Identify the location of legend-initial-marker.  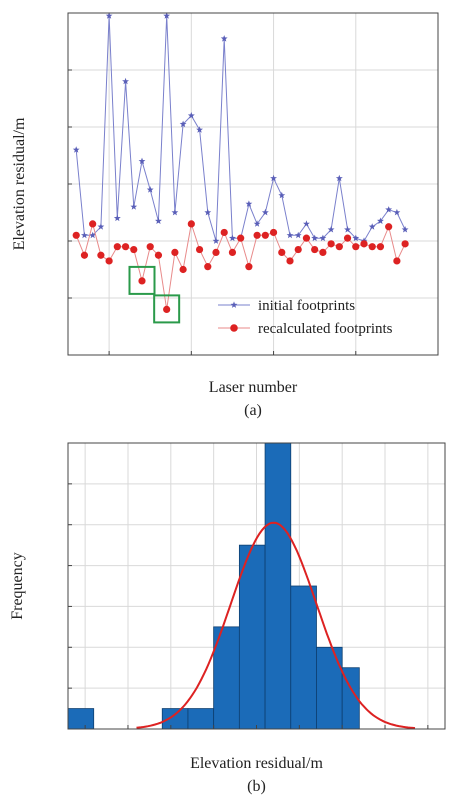
(234, 304).